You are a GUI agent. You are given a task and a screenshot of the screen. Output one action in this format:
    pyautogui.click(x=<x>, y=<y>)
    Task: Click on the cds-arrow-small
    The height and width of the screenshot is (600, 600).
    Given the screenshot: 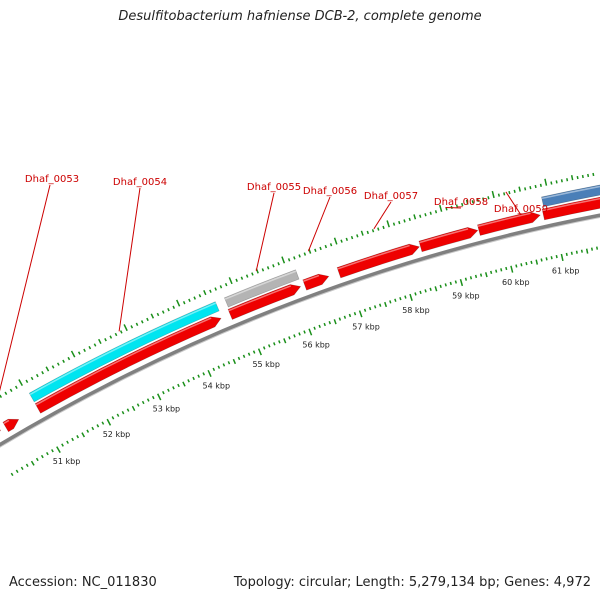 What is the action you would take?
    pyautogui.click(x=11, y=425)
    